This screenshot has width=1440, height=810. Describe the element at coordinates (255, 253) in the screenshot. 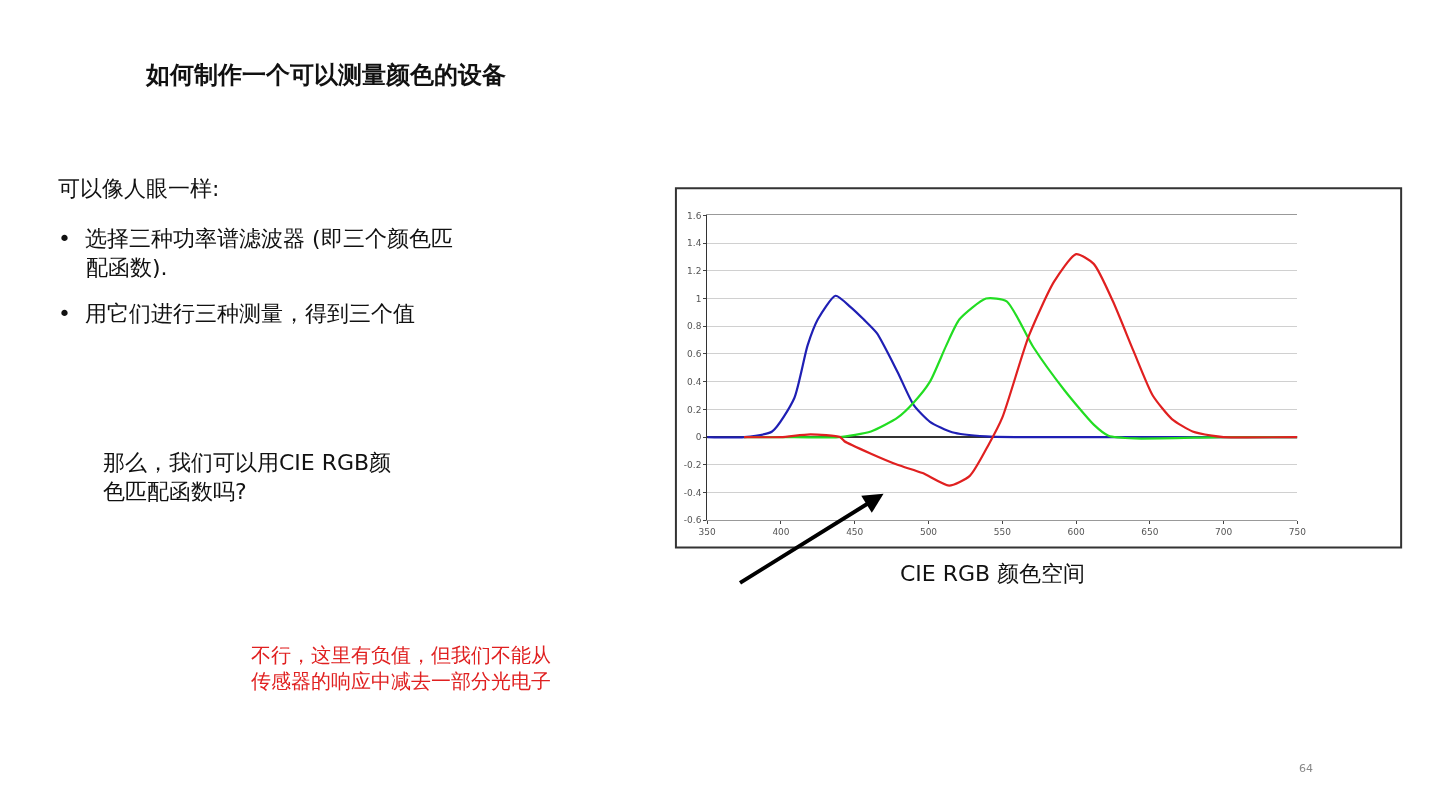

I see `text: • 选择三种功率谱滤波器 (即三个颜色匹配函数).` at that location.